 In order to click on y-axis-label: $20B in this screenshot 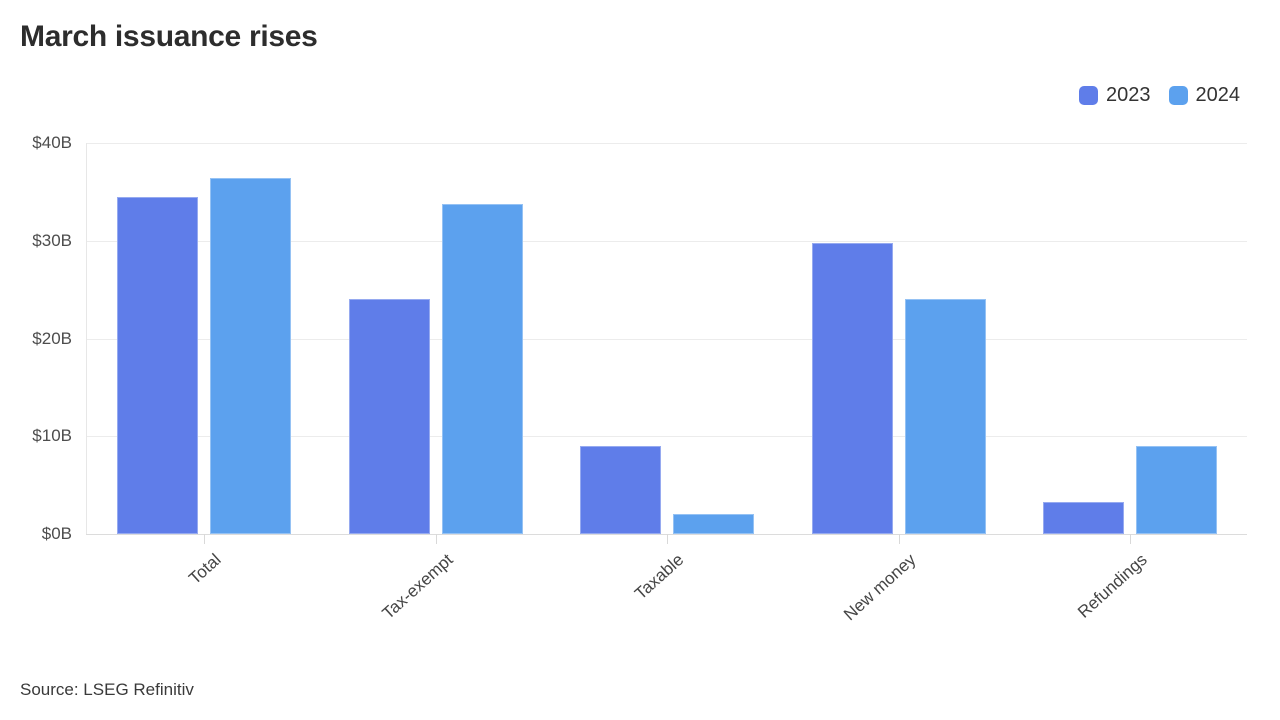, I will do `click(52, 338)`.